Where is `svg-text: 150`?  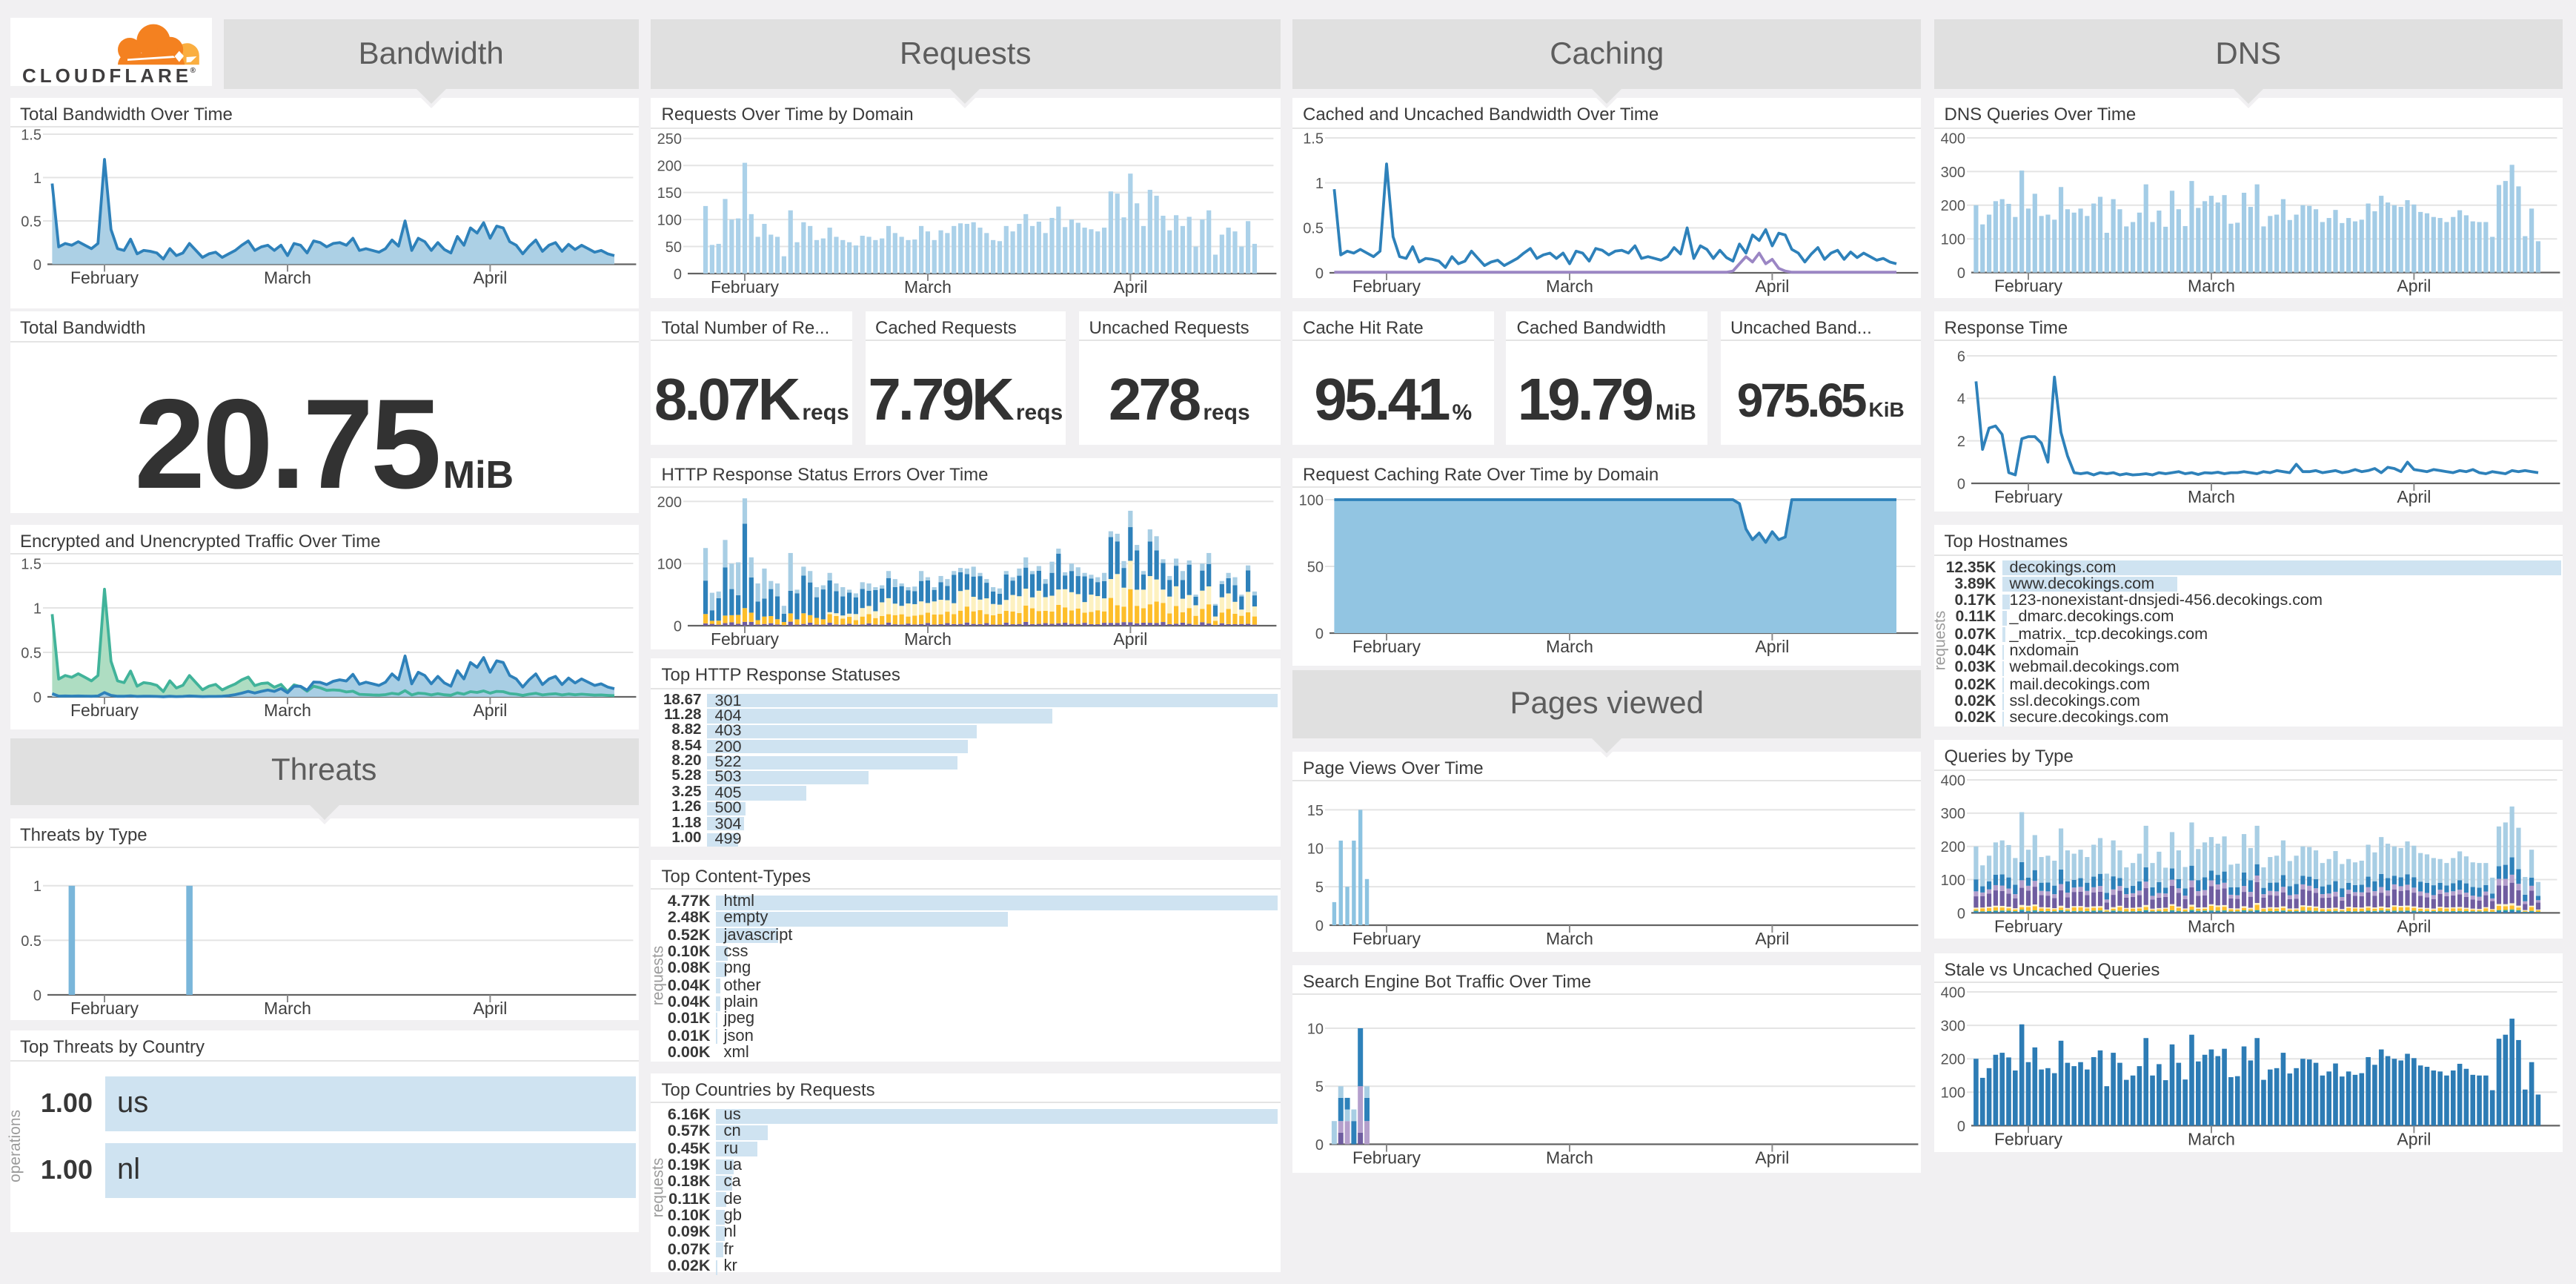
svg-text: 150 is located at coordinates (669, 193).